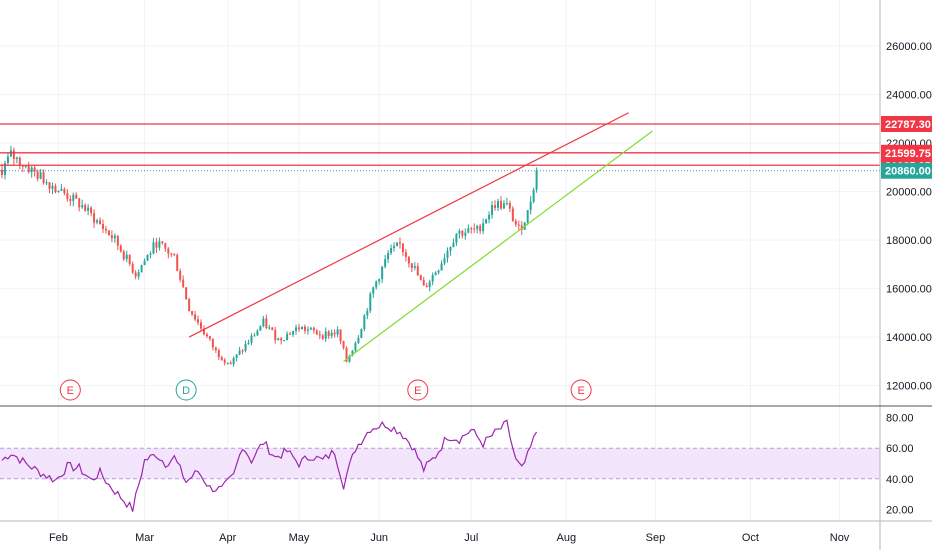 The height and width of the screenshot is (550, 932). Describe the element at coordinates (900, 480) in the screenshot. I see `rsi-tick-label: 40.00` at that location.